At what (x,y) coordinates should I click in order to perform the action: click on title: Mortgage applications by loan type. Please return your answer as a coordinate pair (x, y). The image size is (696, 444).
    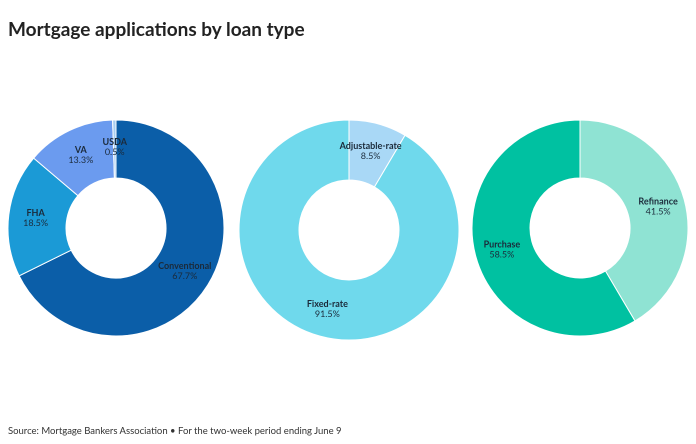
    Looking at the image, I should click on (156, 29).